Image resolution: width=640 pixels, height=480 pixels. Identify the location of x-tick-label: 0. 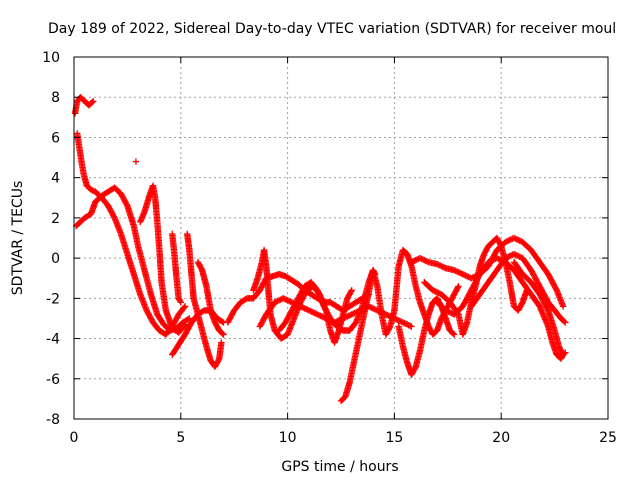
(74, 438).